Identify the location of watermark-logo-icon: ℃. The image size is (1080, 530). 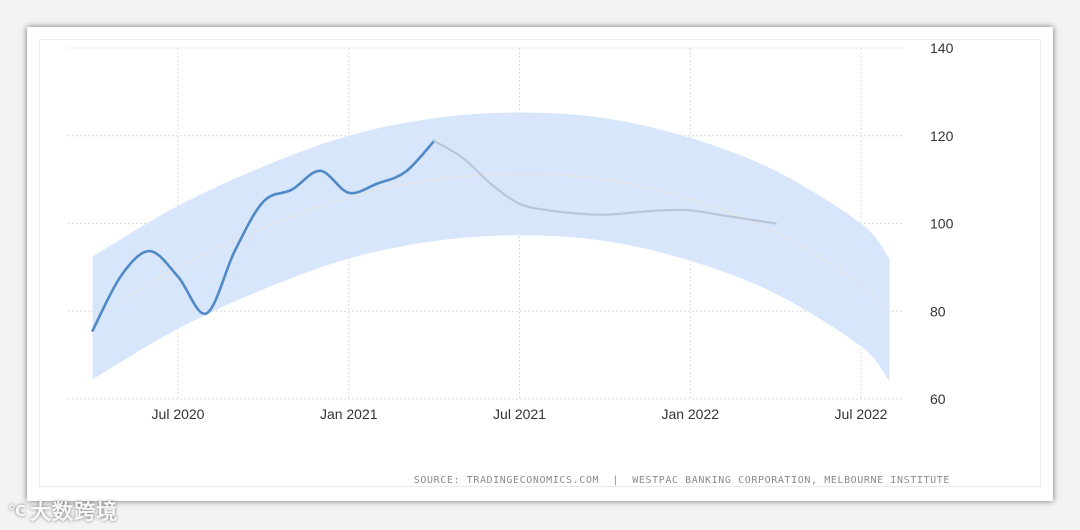
(18, 511).